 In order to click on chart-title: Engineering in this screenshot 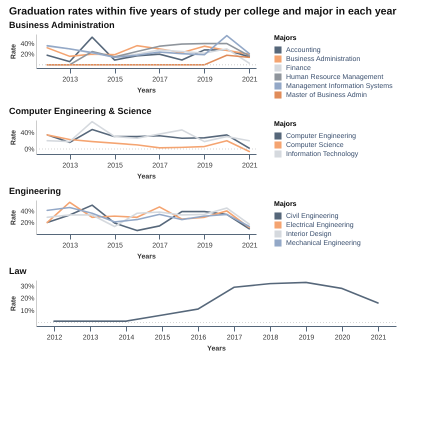, I will do `click(35, 191)`.